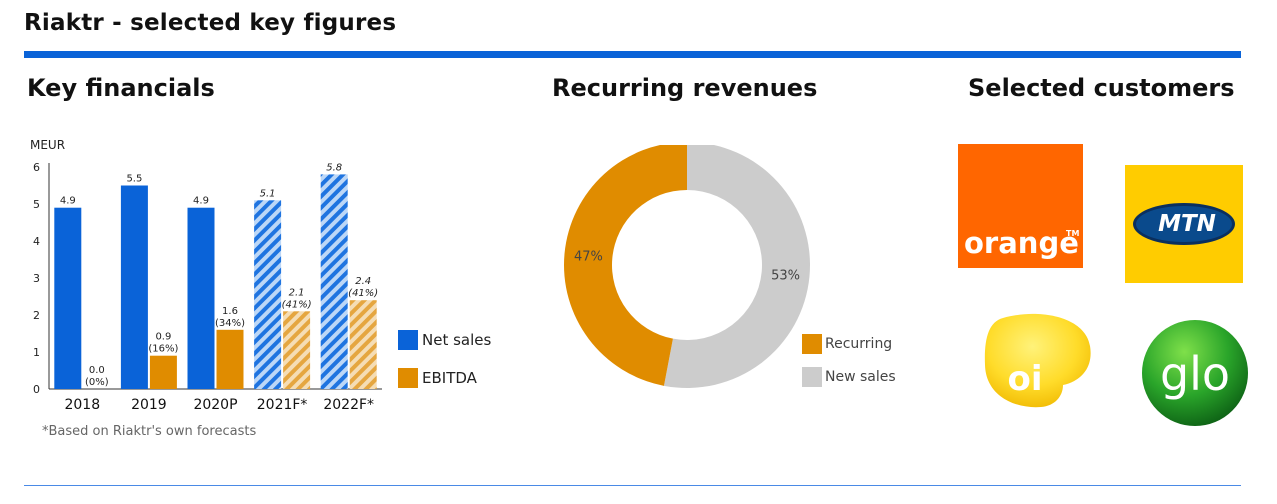 This screenshot has width=1277, height=504. Describe the element at coordinates (268, 193) in the screenshot. I see `data-label-net-sales-3-0: 5.1` at that location.